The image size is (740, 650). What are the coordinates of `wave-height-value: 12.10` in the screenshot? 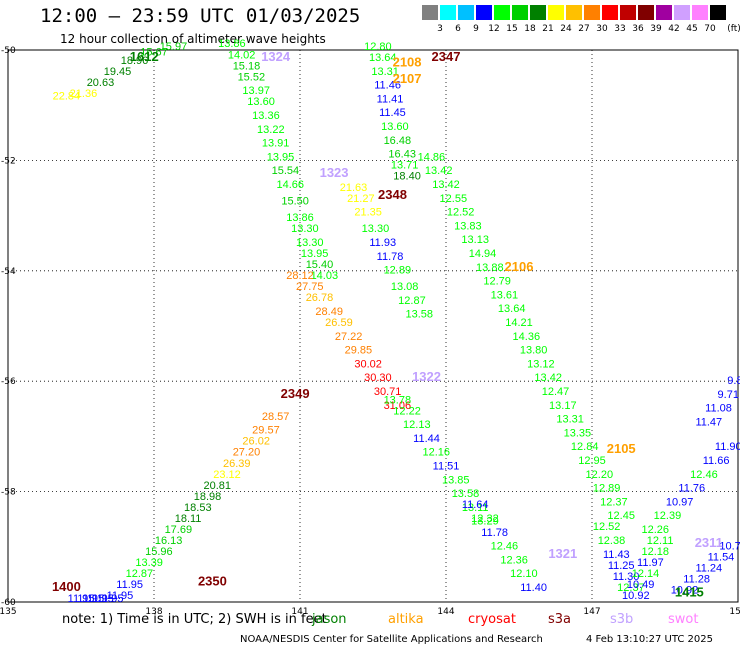 It's located at (524, 574).